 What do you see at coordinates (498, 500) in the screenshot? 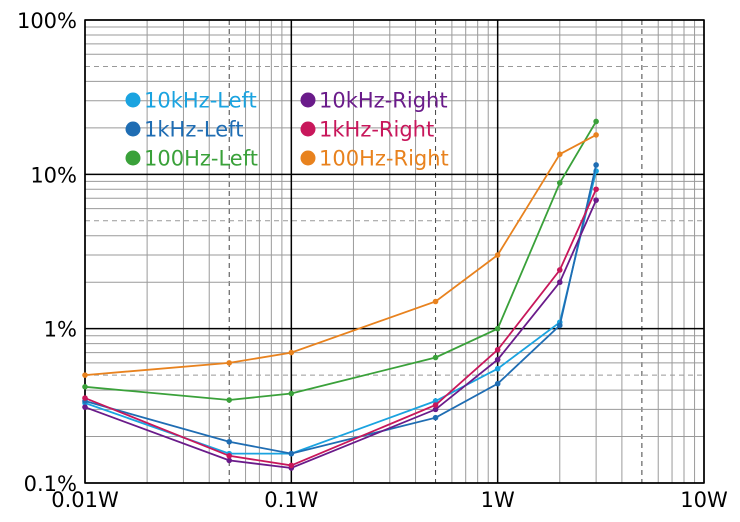
I see `x-tick-label: 1W` at bounding box center [498, 500].